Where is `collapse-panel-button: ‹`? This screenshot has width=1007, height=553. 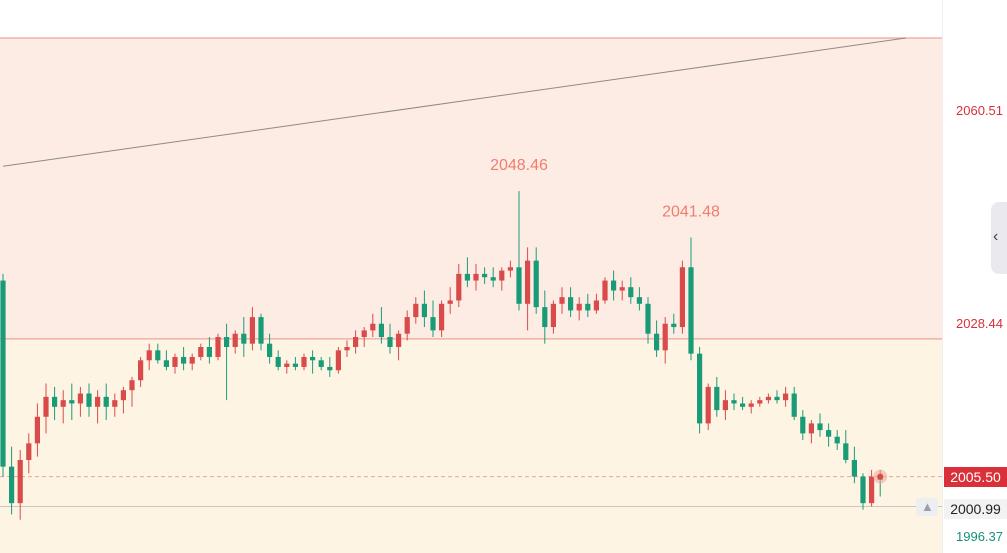 collapse-panel-button: ‹ is located at coordinates (999, 238).